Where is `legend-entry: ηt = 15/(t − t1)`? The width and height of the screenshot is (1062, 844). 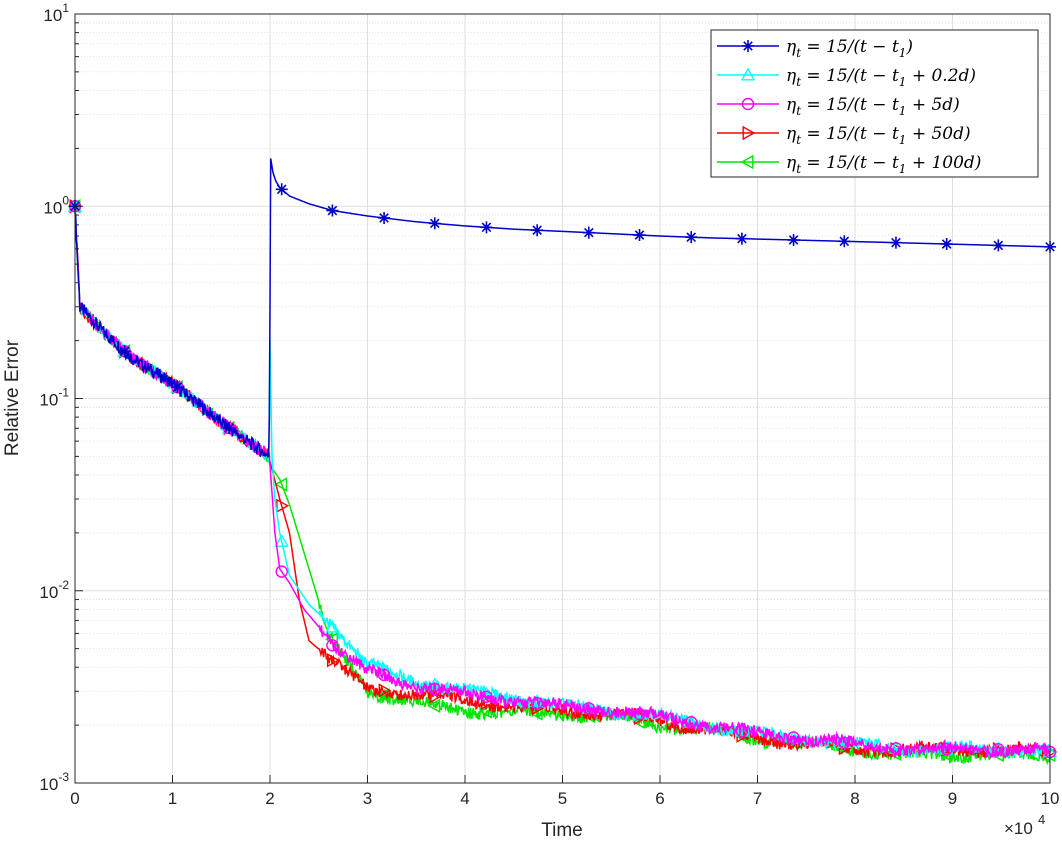
legend-entry: ηt = 15/(t − t1) is located at coordinates (815, 48).